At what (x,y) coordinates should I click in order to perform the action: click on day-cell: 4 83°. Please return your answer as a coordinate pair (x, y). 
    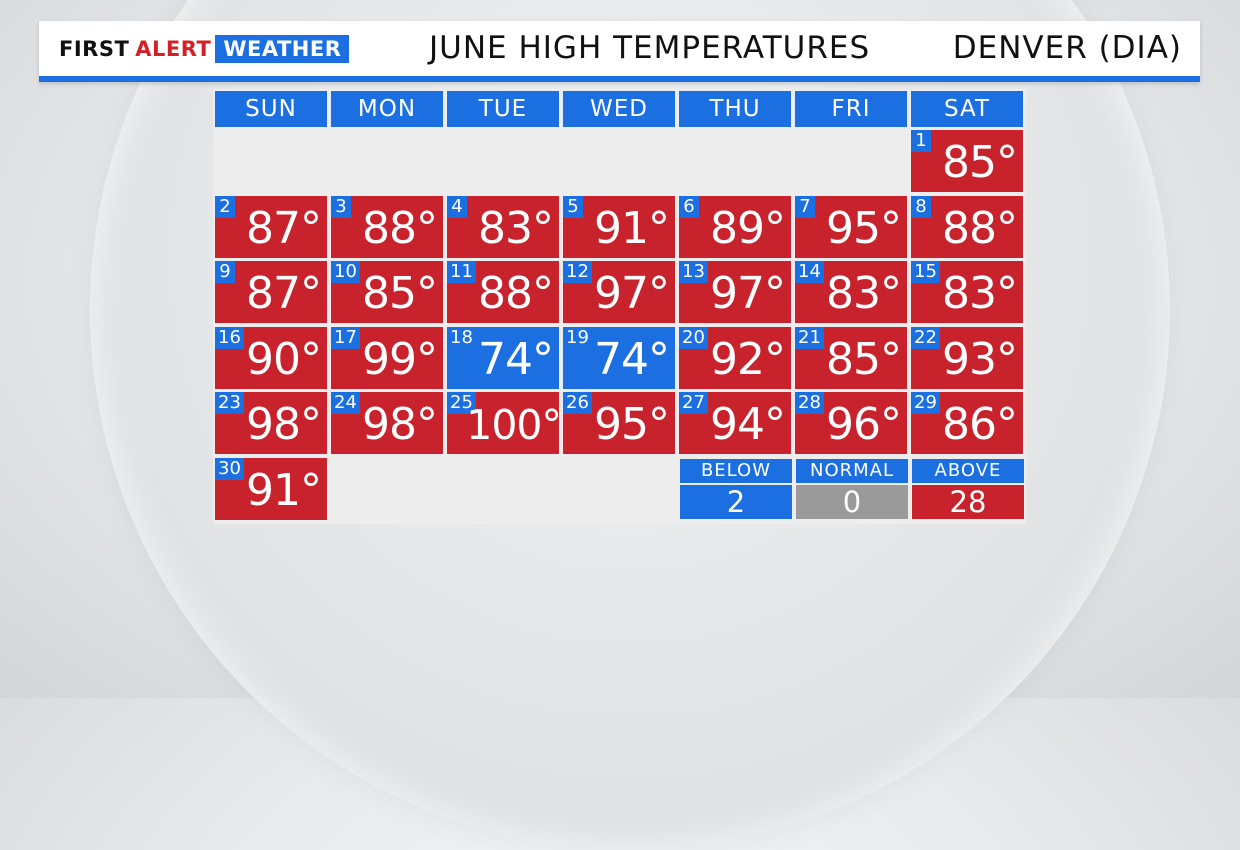
    Looking at the image, I should click on (503, 226).